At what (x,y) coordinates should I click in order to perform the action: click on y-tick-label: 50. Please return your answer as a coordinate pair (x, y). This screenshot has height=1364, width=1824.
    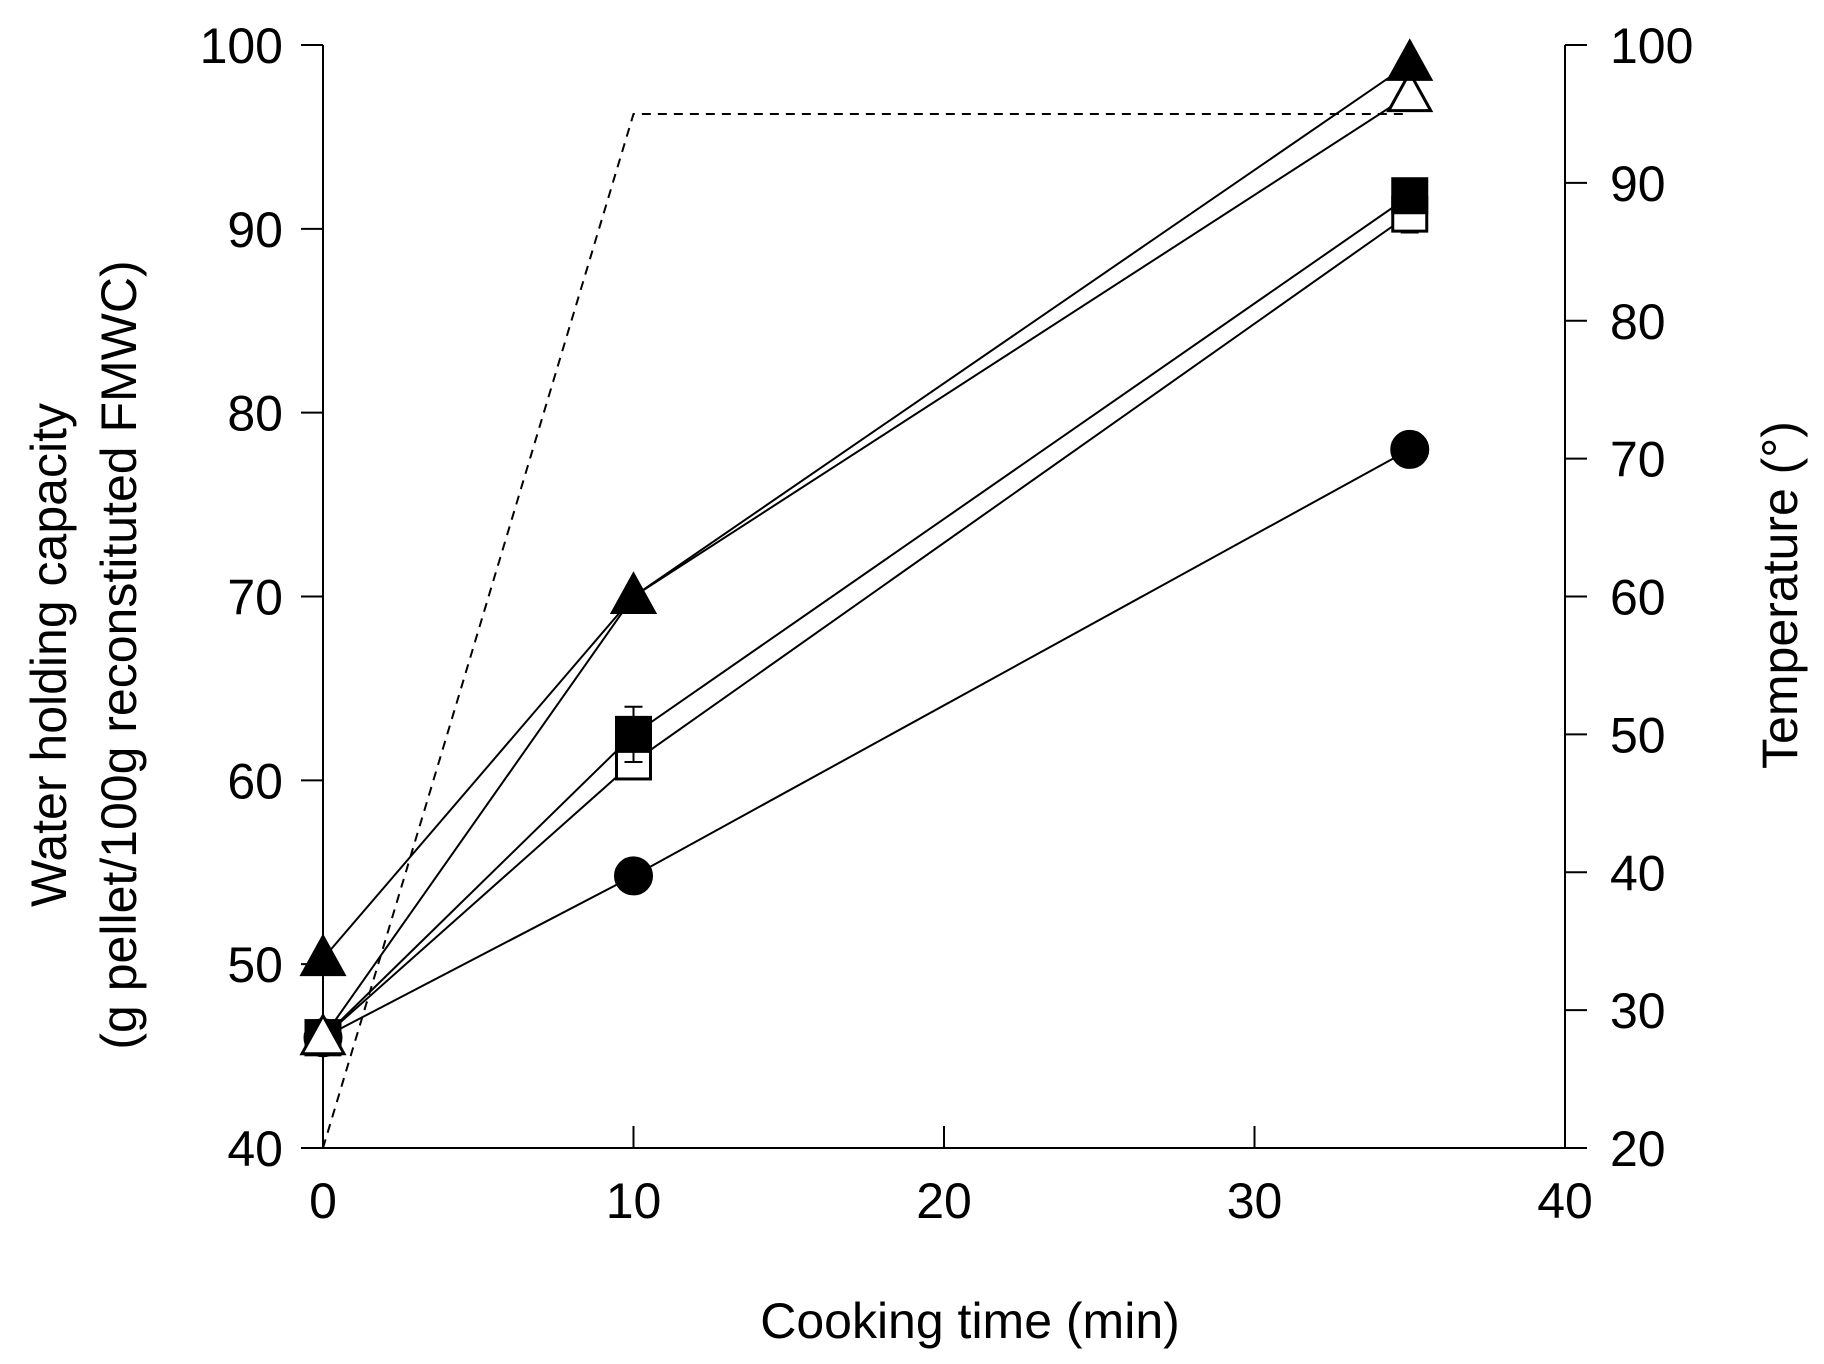
    Looking at the image, I should click on (255, 965).